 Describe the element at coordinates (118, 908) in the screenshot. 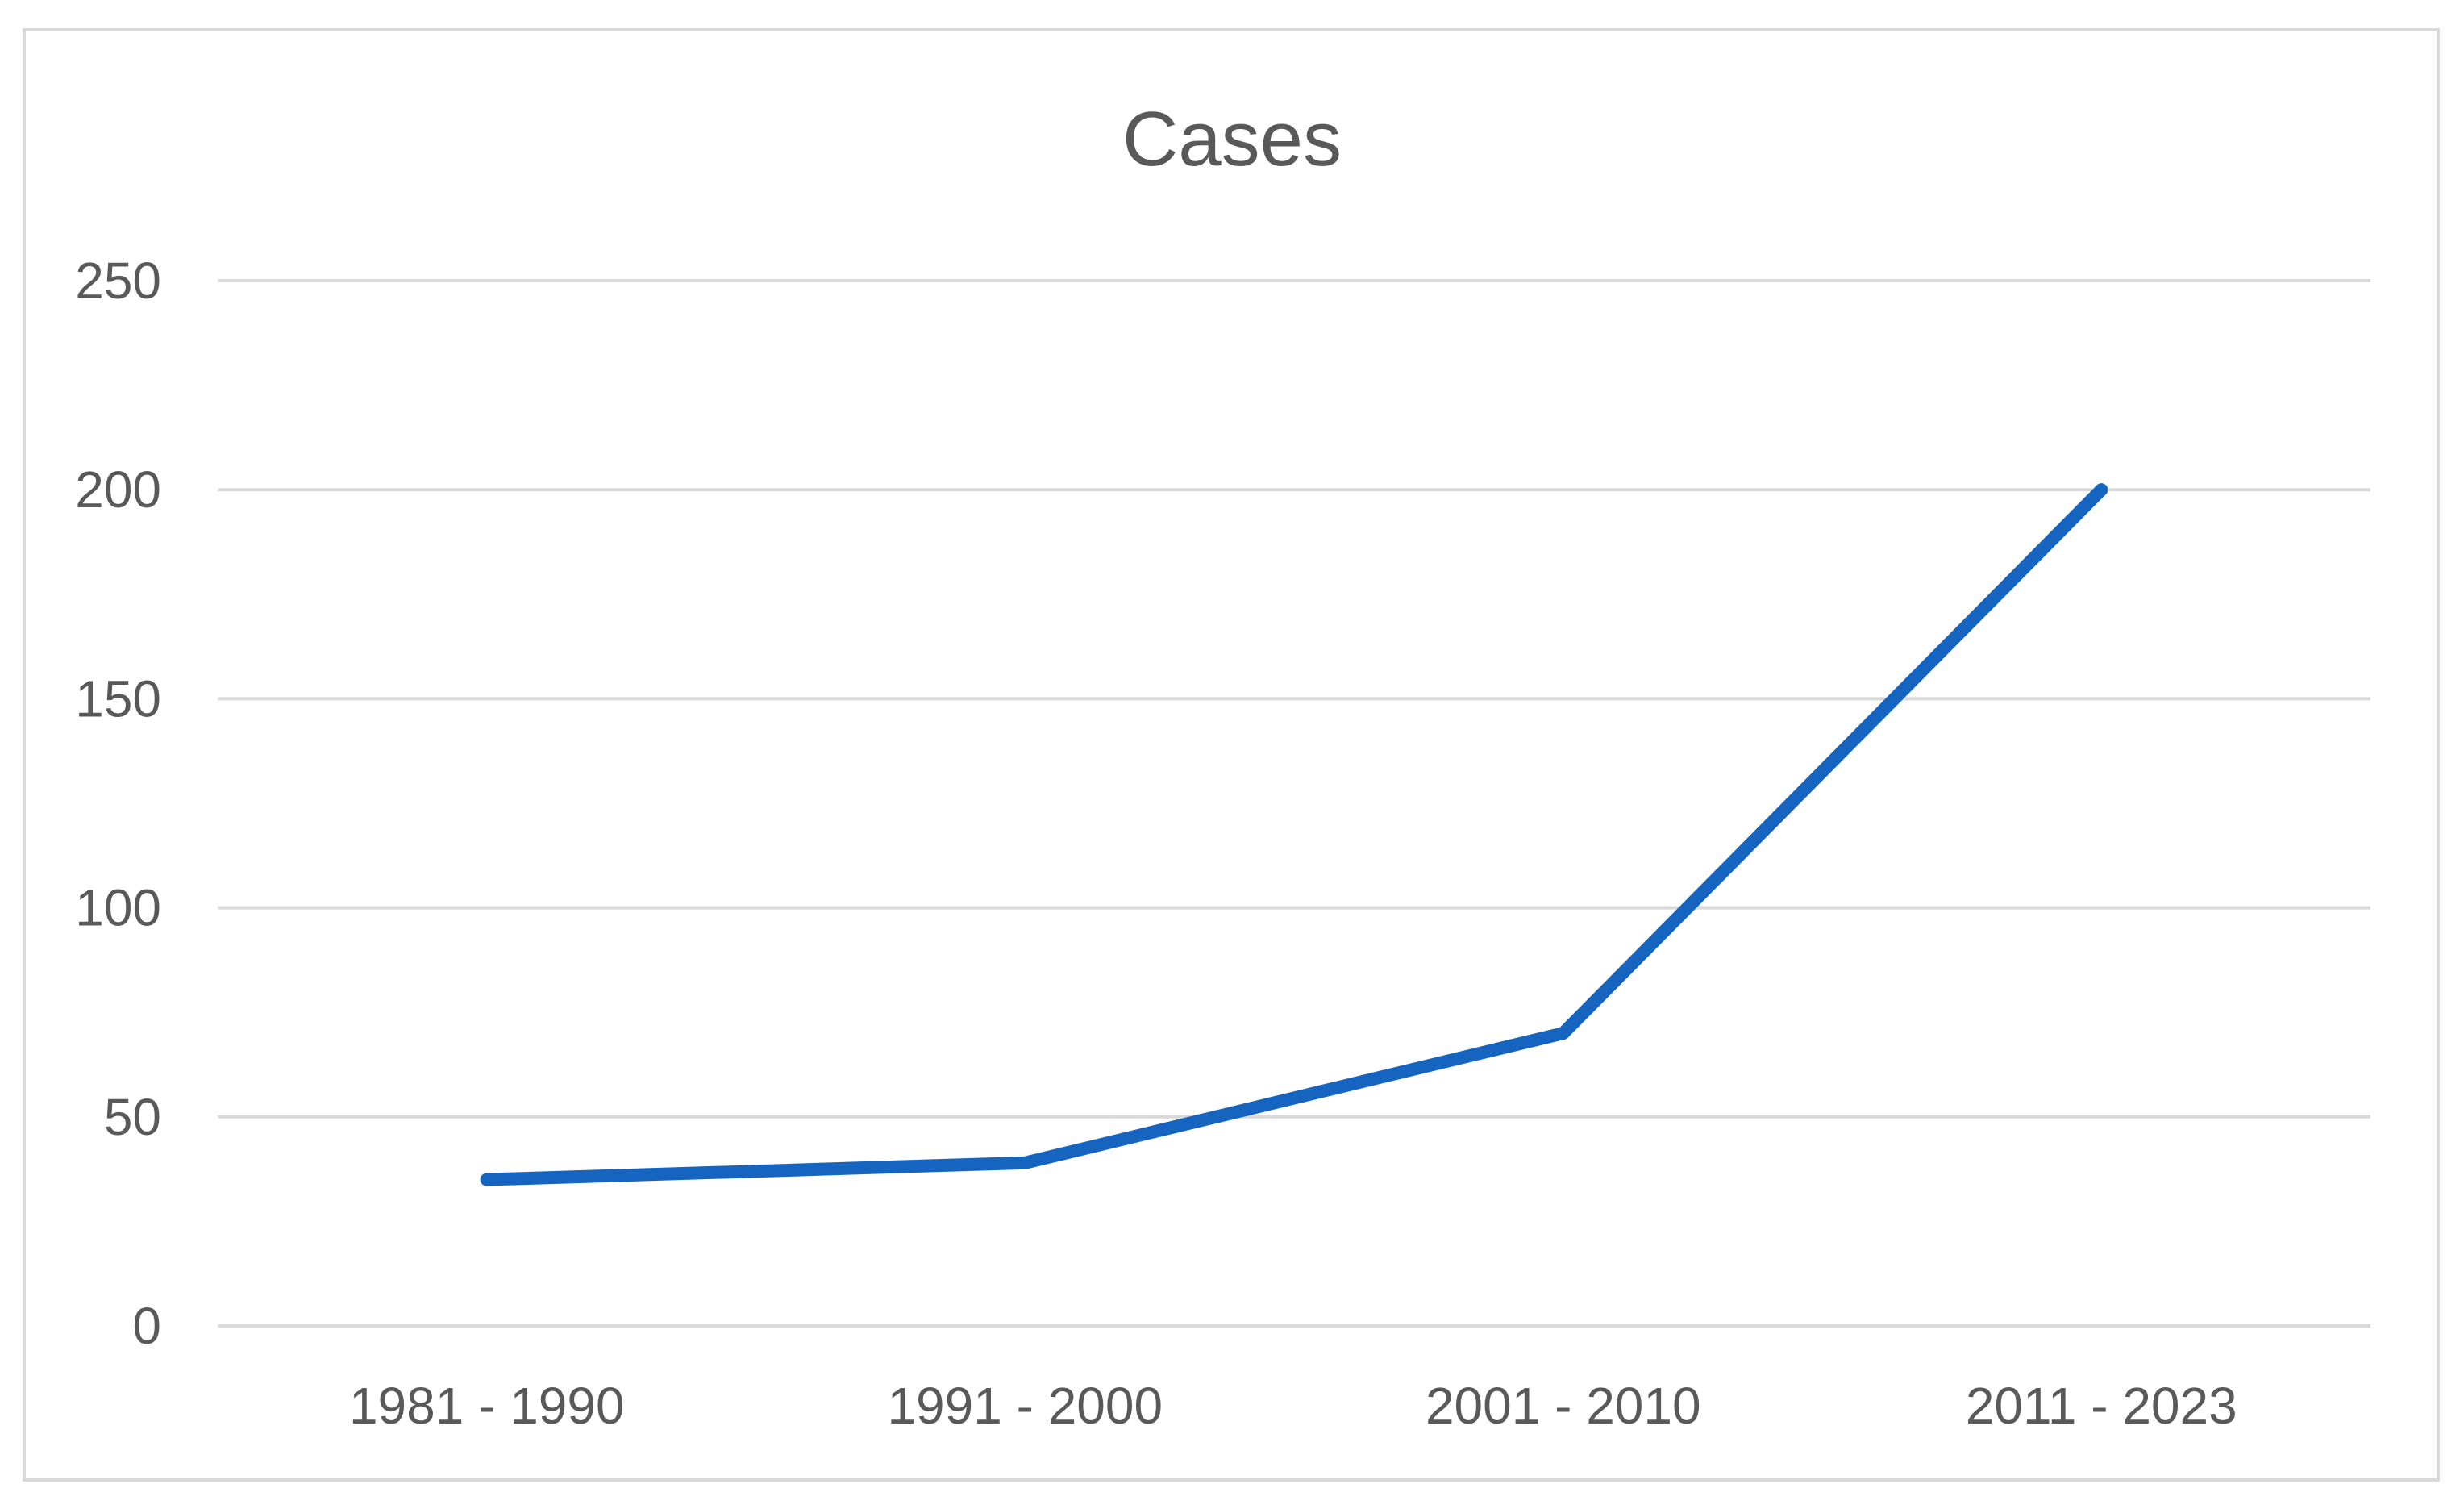

I see `y-tick-label: 100` at that location.